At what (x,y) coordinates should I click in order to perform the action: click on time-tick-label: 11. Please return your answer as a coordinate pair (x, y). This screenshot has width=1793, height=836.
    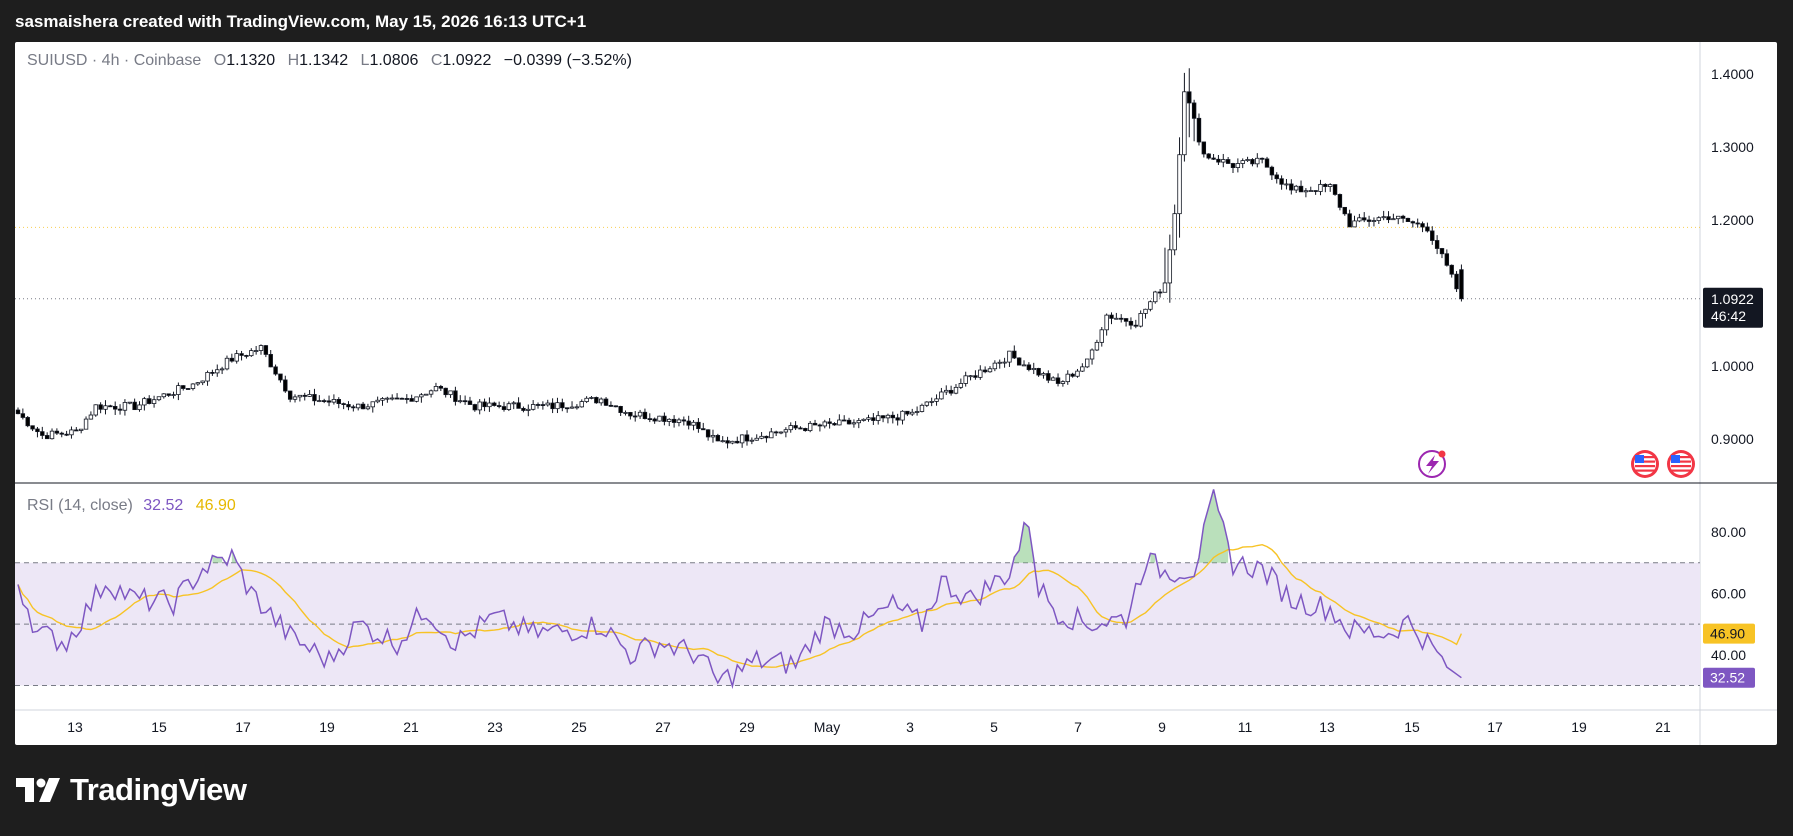
    Looking at the image, I should click on (1245, 727).